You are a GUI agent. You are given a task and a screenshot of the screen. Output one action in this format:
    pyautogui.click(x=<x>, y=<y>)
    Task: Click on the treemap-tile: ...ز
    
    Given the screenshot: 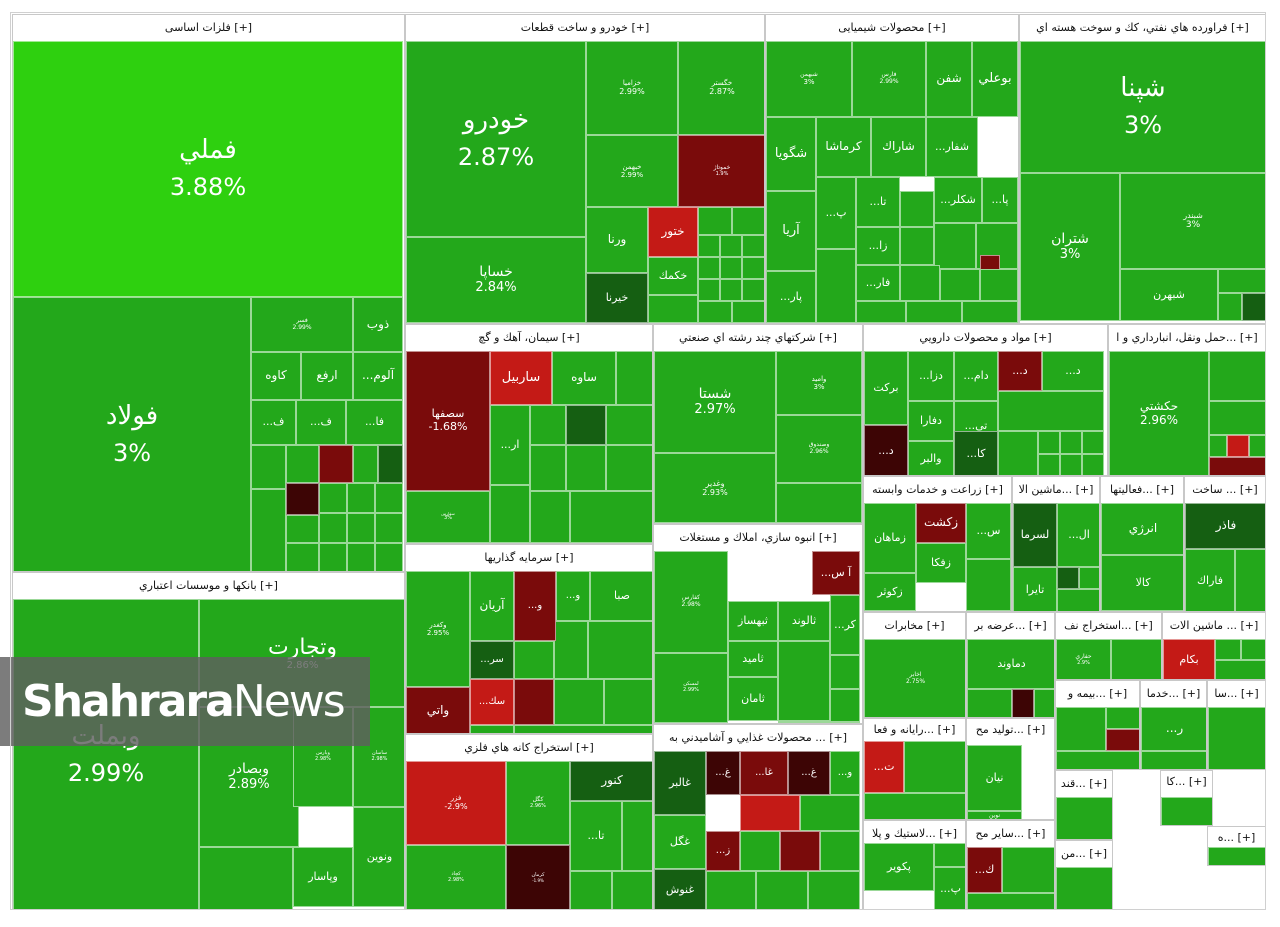 What is the action you would take?
    pyautogui.click(x=723, y=851)
    